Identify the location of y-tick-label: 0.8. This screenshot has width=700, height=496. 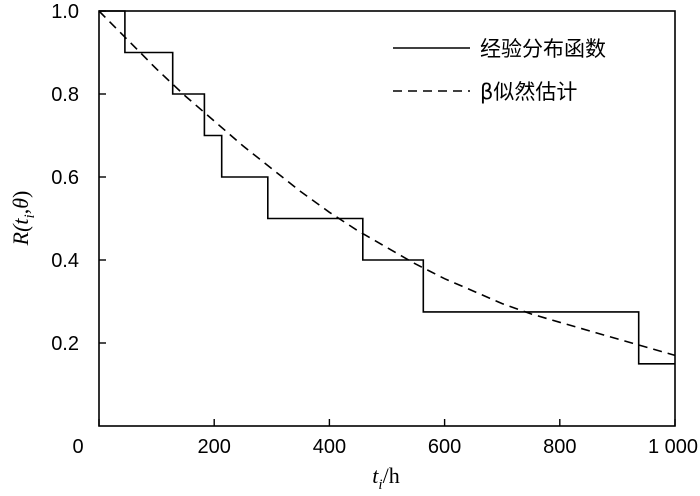
(65, 95).